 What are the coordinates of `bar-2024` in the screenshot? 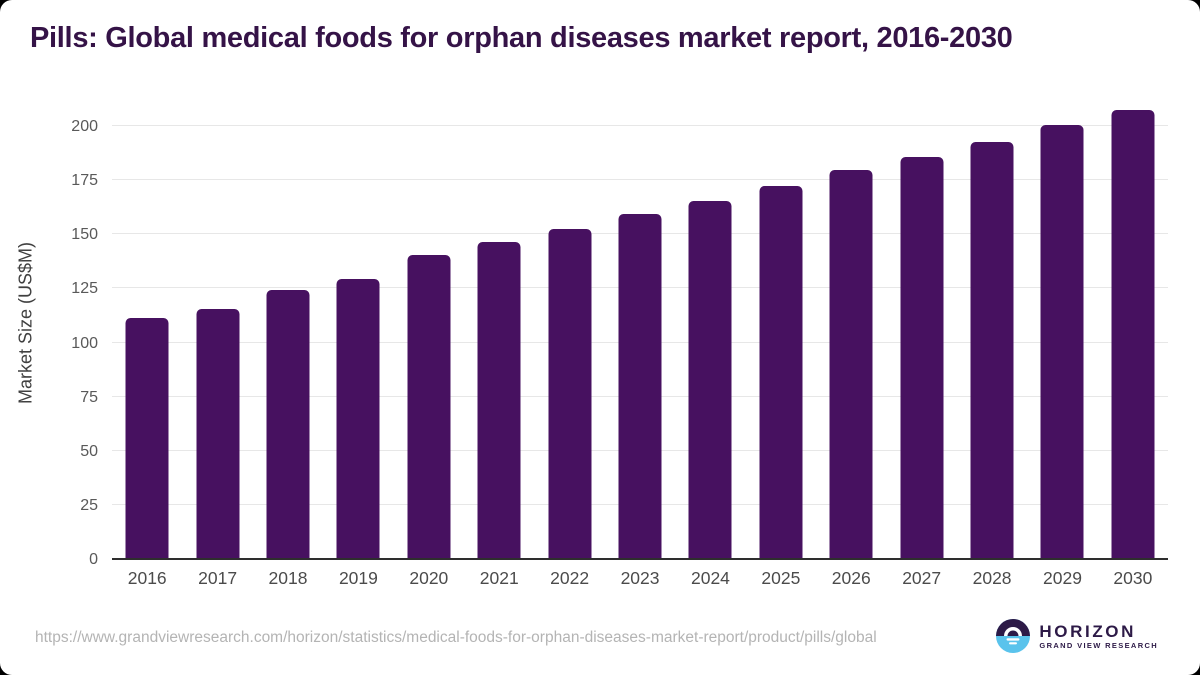 It's located at (710, 379).